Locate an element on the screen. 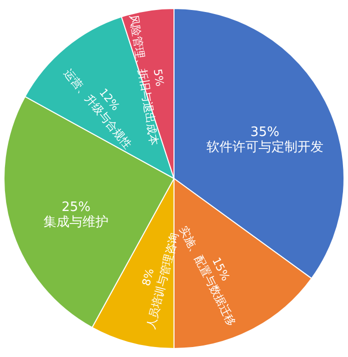 The height and width of the screenshot is (357, 348). data-label: 8% is located at coordinates (148, 277).